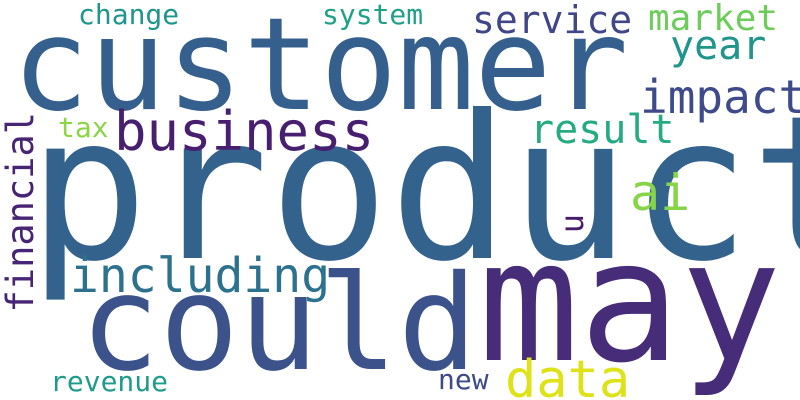  I want to click on word-financial: financial, so click(21, 212).